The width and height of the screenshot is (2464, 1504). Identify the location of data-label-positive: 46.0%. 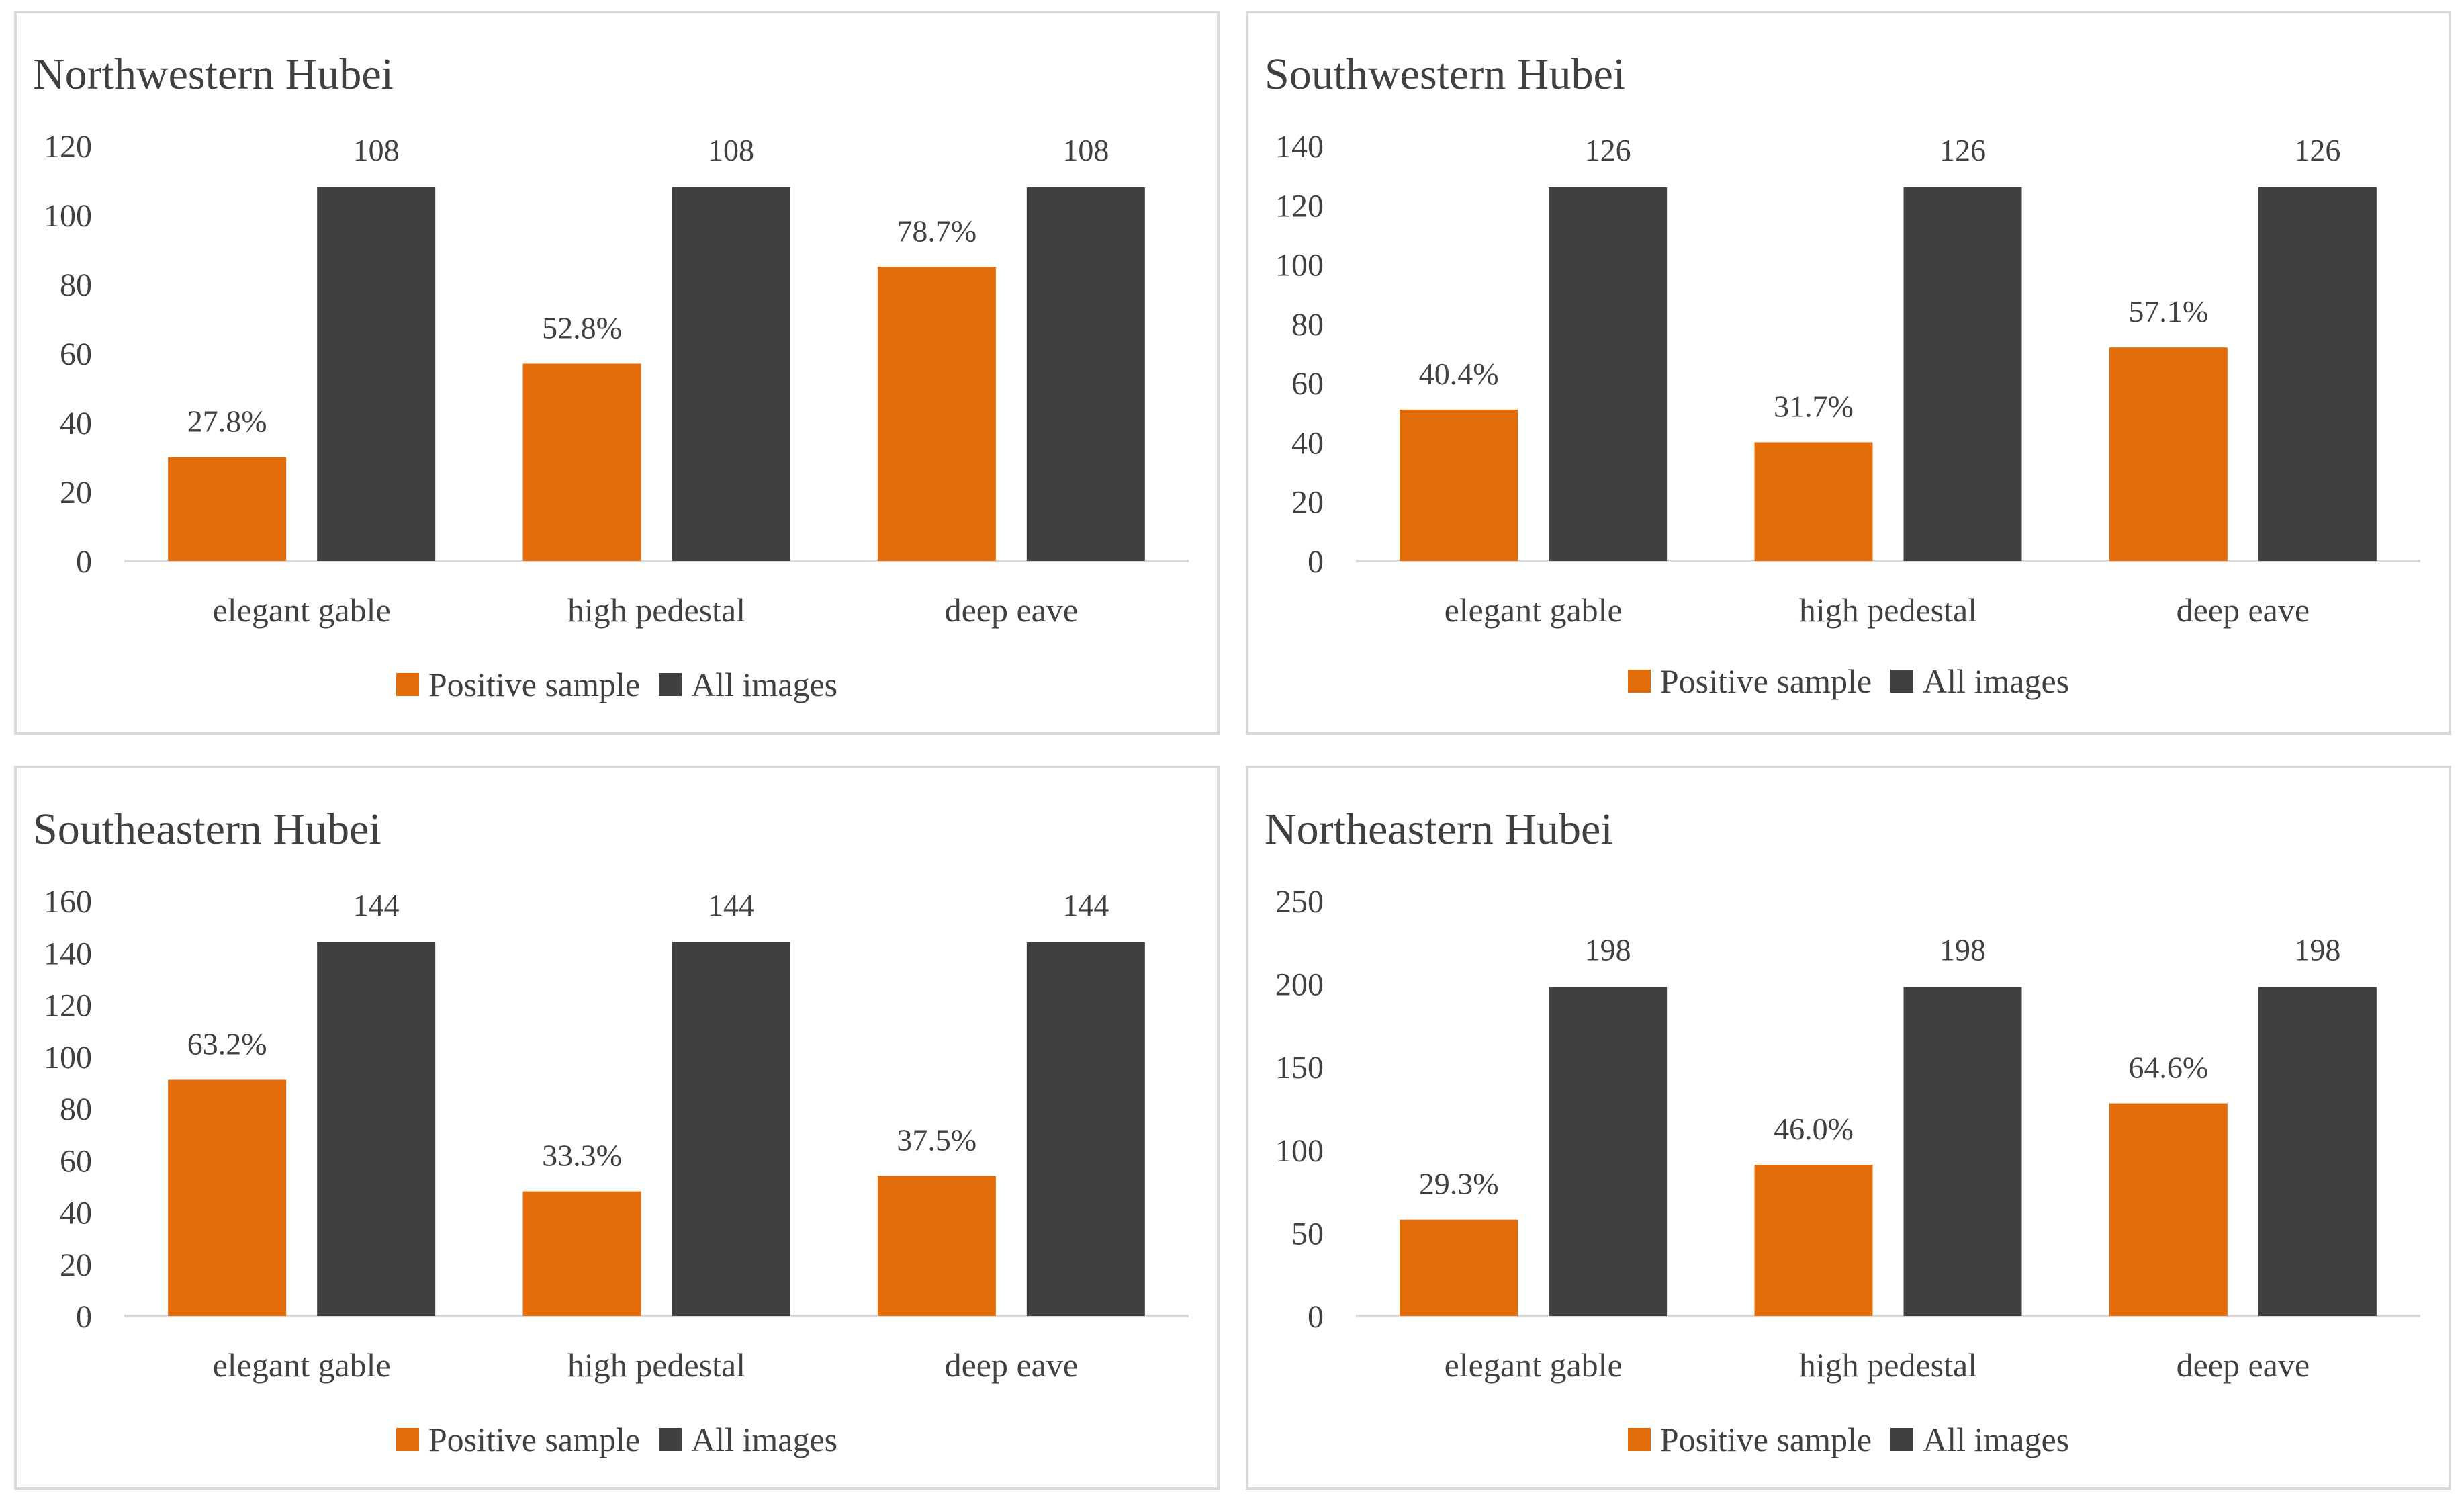
(1814, 1129).